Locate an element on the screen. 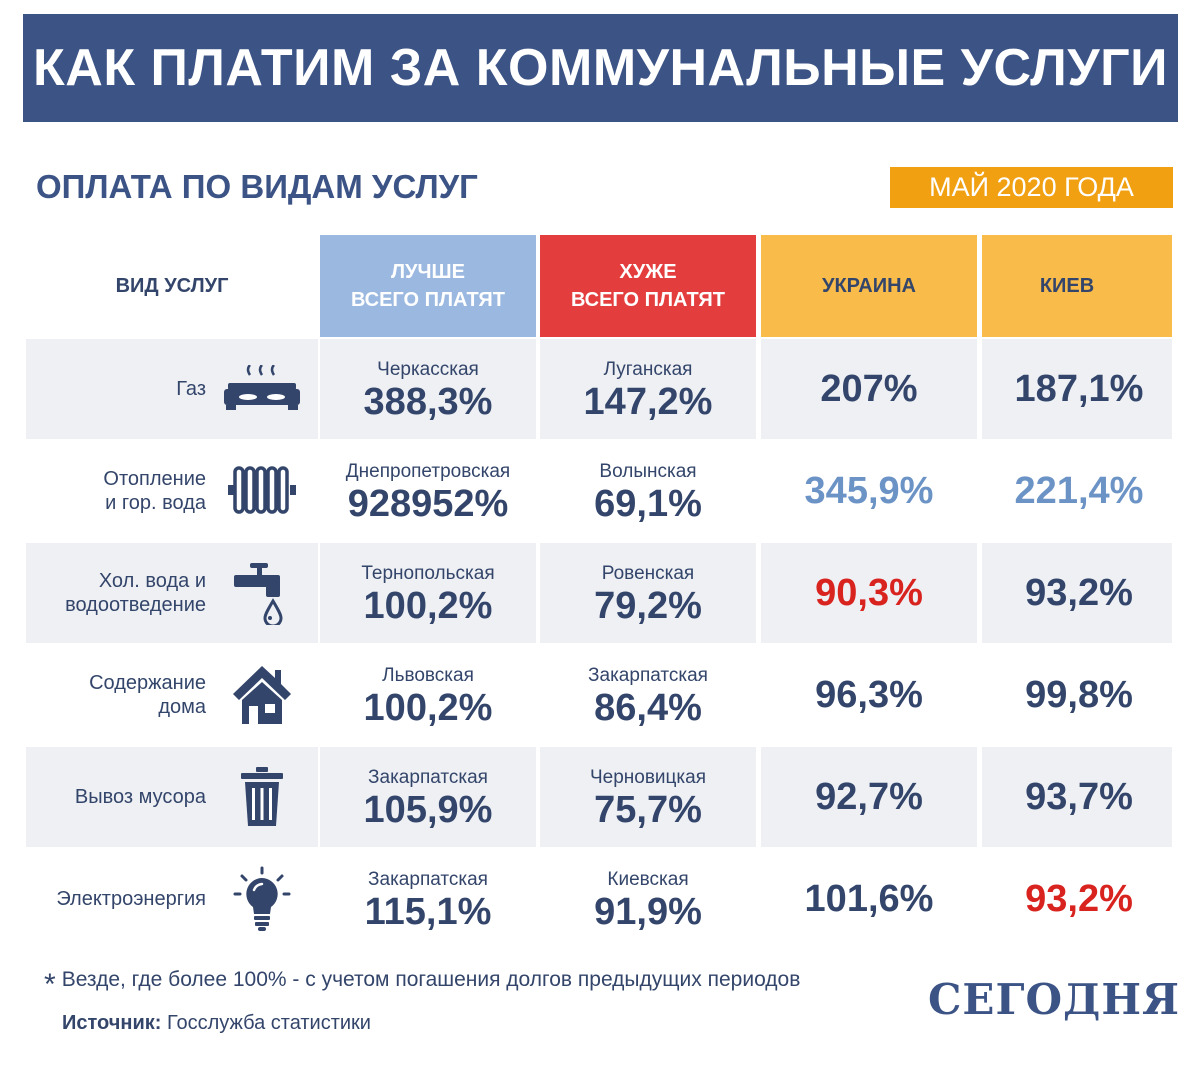 The image size is (1200, 1072). service-label: Газ is located at coordinates (191, 389).